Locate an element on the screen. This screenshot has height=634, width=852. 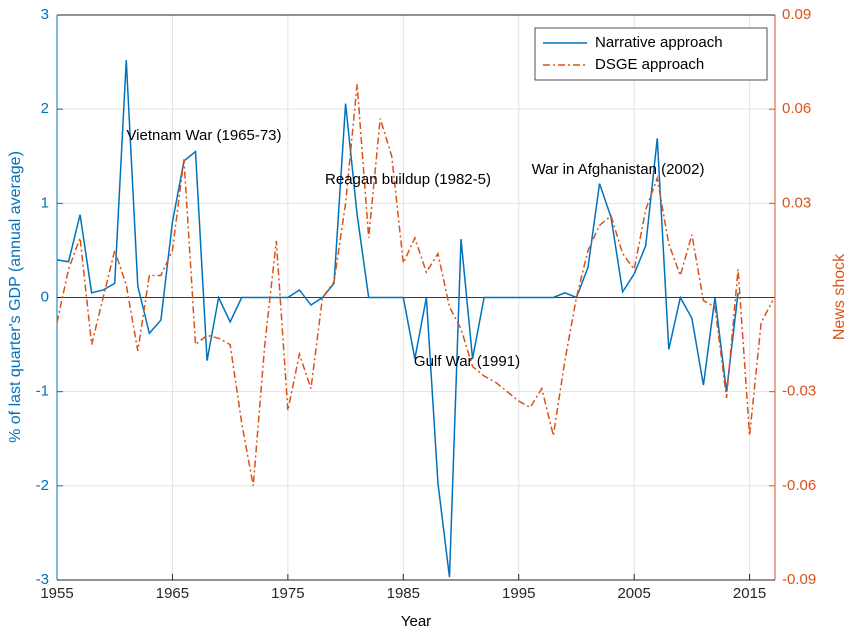
legend-label: Narrative approach is located at coordinates (659, 42).